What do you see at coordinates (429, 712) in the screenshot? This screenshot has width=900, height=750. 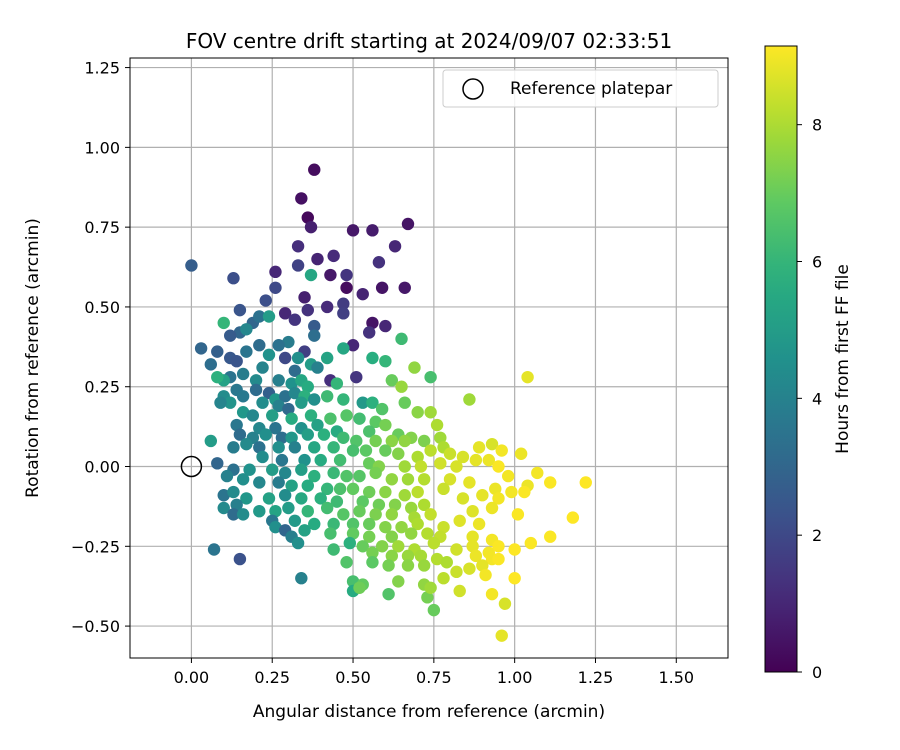 I see `x-axis-label: Angular distance from reference (arcmin)` at bounding box center [429, 712].